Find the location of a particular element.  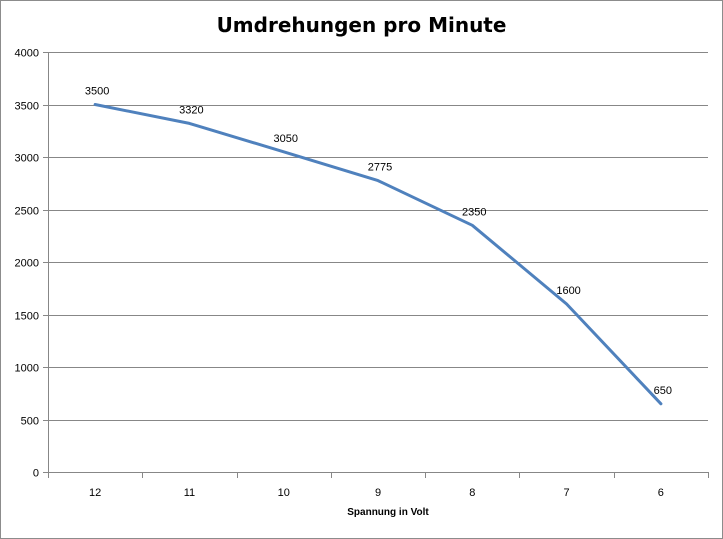

x-tick-label: 6 is located at coordinates (661, 493).